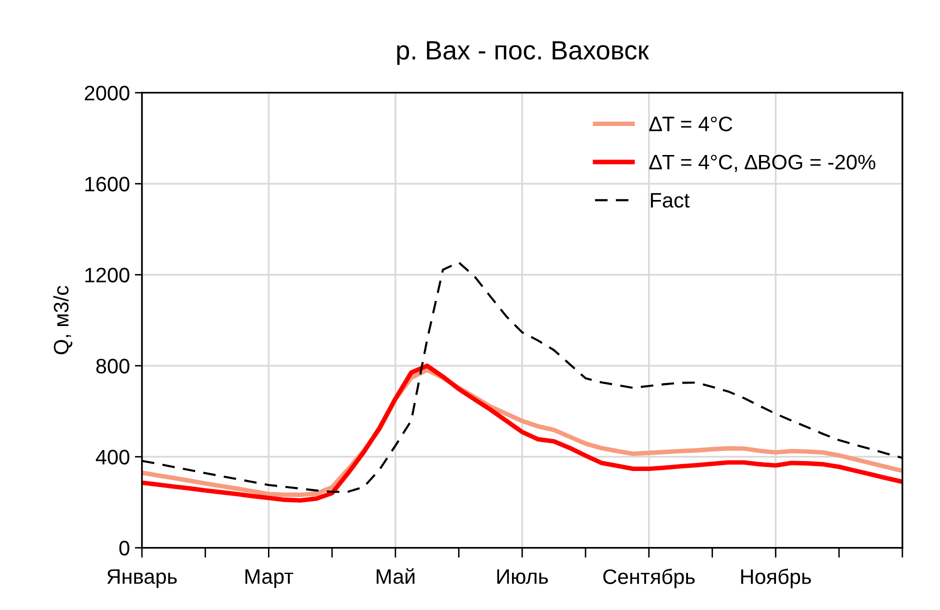 Image resolution: width=940 pixels, height=610 pixels. Describe the element at coordinates (107, 184) in the screenshot. I see `y-tick-label: 1600` at that location.